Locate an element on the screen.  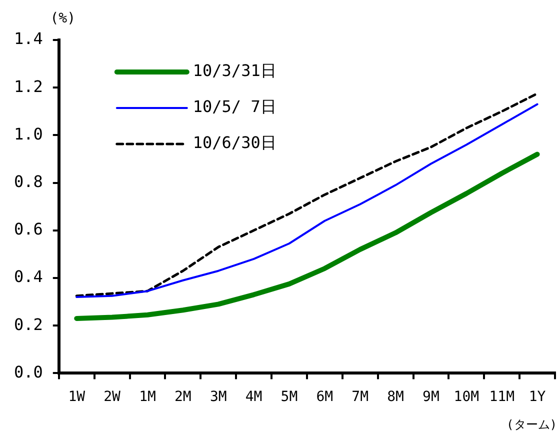
y-tick-label: 1.2 is located at coordinates (28, 86).